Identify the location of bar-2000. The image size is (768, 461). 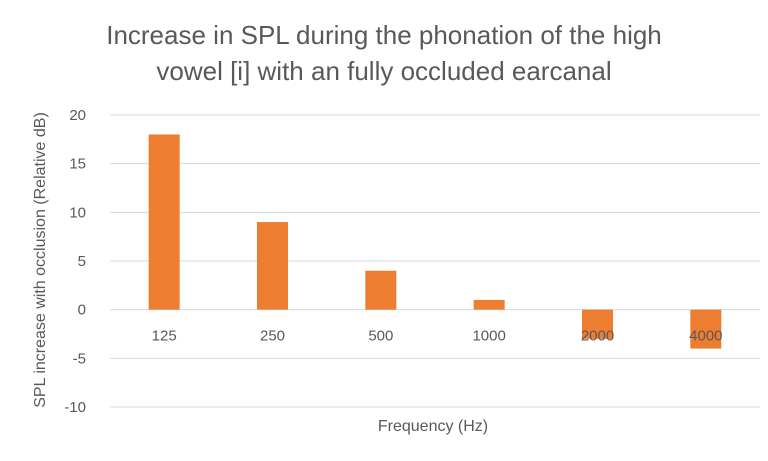
(597, 324).